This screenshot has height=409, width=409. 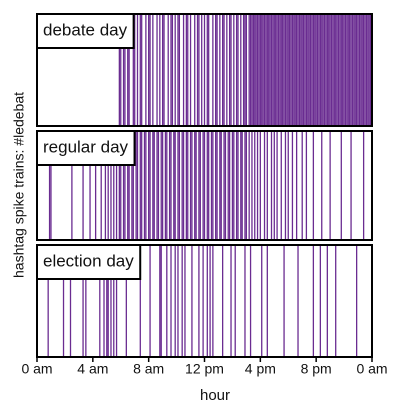 I want to click on panel-label: regular day, so click(x=86, y=146).